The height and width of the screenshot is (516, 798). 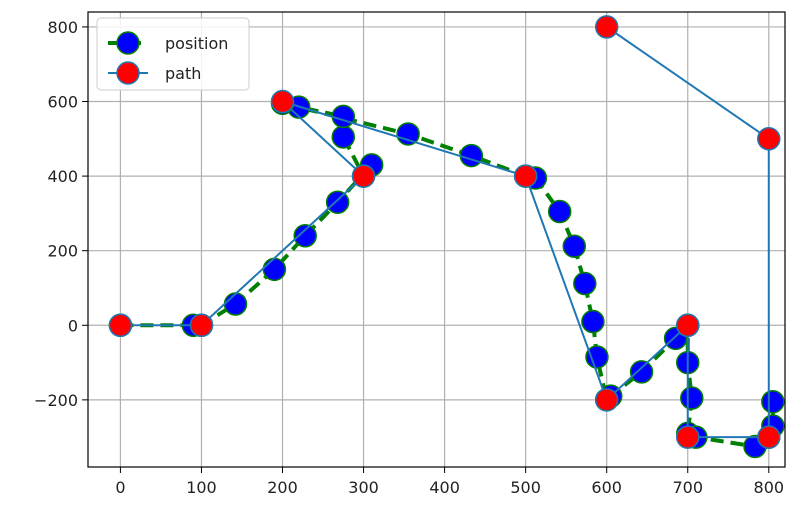 I want to click on legend-label-position: position, so click(x=196, y=43).